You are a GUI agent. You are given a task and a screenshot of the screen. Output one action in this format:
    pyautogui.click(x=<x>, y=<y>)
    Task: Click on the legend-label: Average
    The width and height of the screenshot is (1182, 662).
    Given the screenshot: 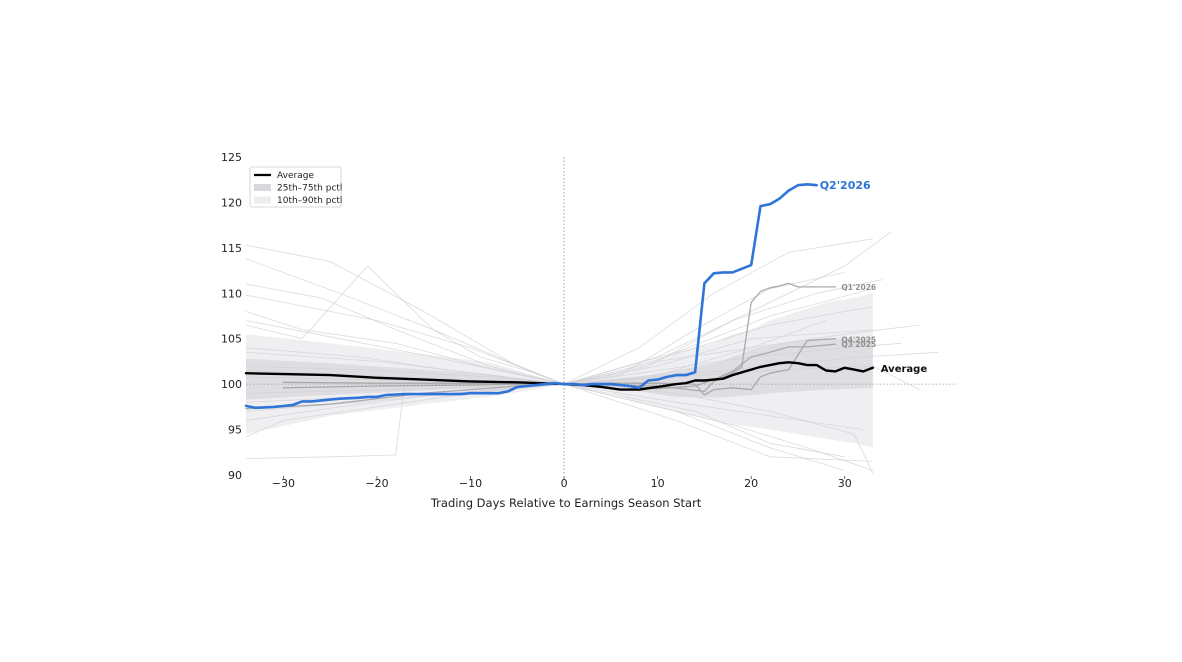 What is the action you would take?
    pyautogui.click(x=295, y=176)
    